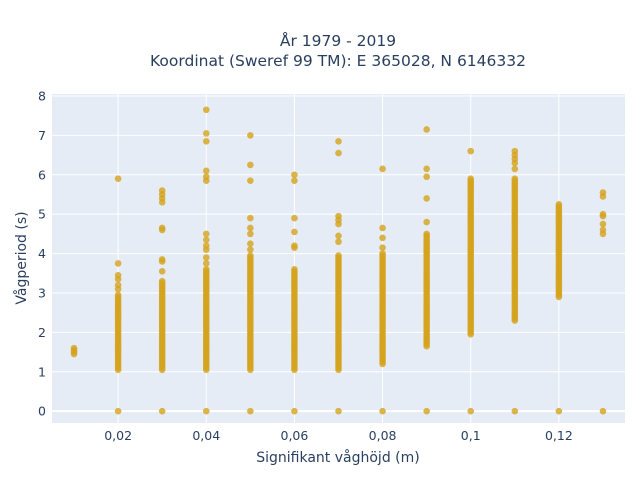  I want to click on y-tick-label: 5, so click(42, 214).